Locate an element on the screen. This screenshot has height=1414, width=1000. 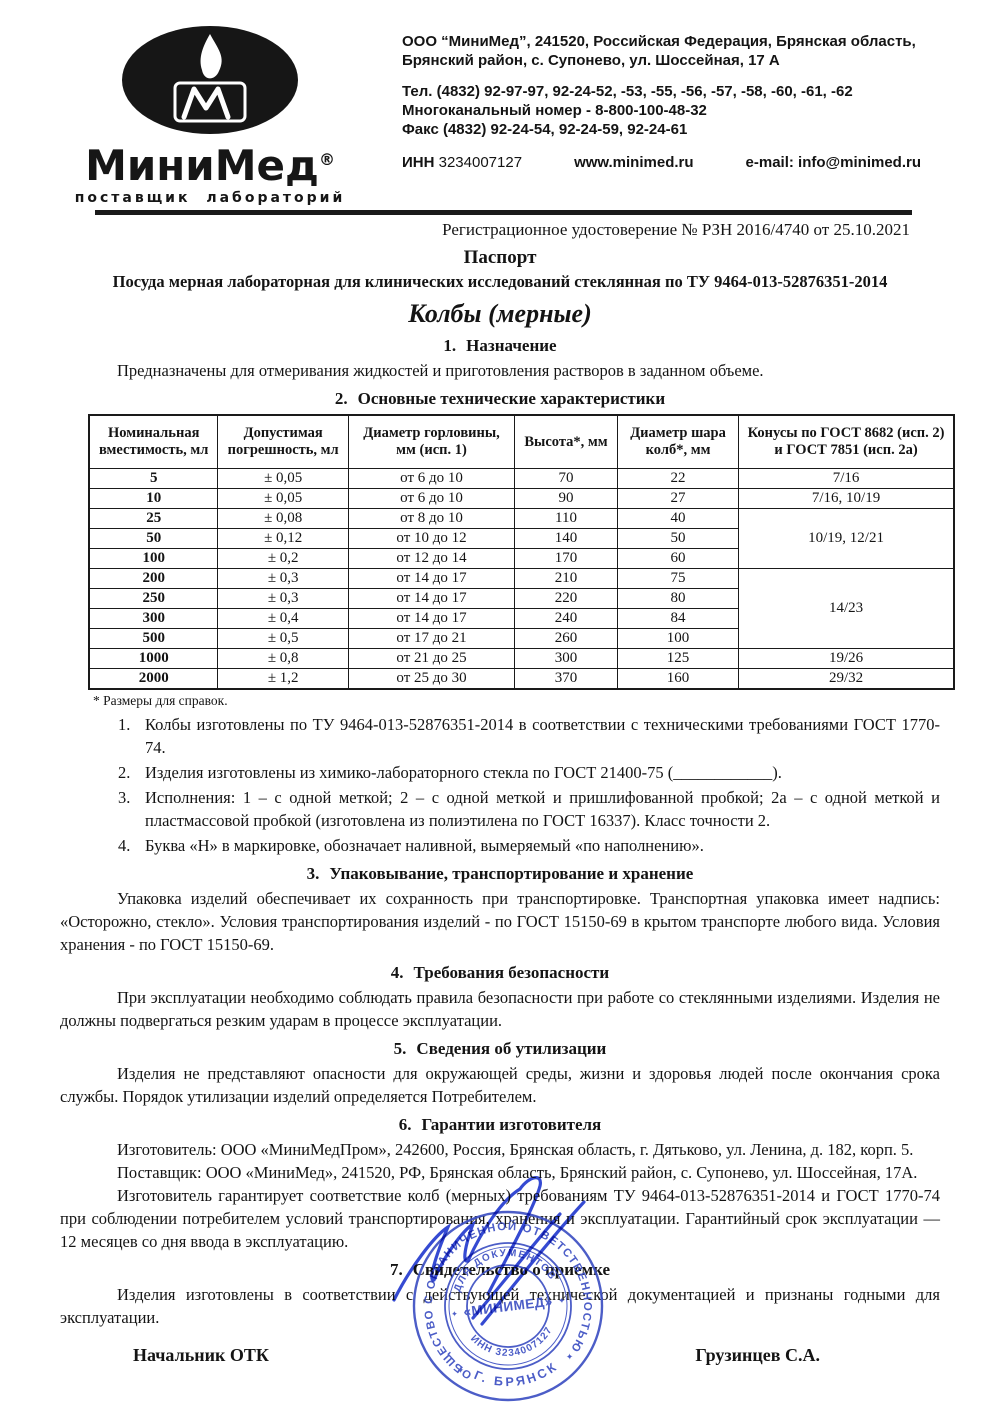
brand-tagline: поставщик лабораторий is located at coordinates (210, 198).